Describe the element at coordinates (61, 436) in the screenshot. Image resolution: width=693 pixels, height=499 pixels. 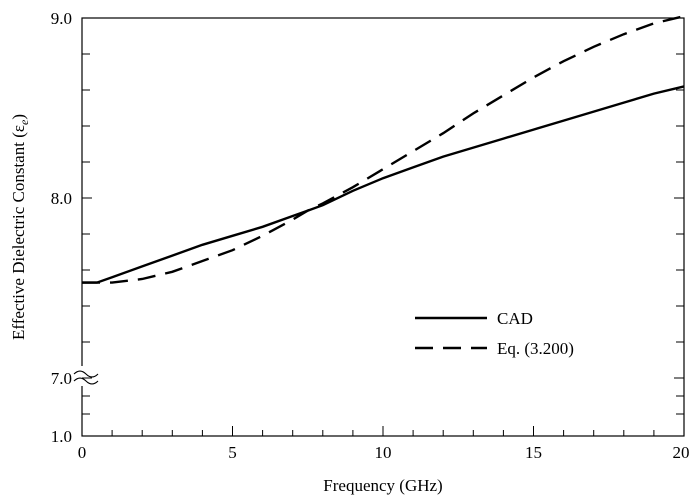
I see `y-tick-label-1.0: 1.0` at that location.